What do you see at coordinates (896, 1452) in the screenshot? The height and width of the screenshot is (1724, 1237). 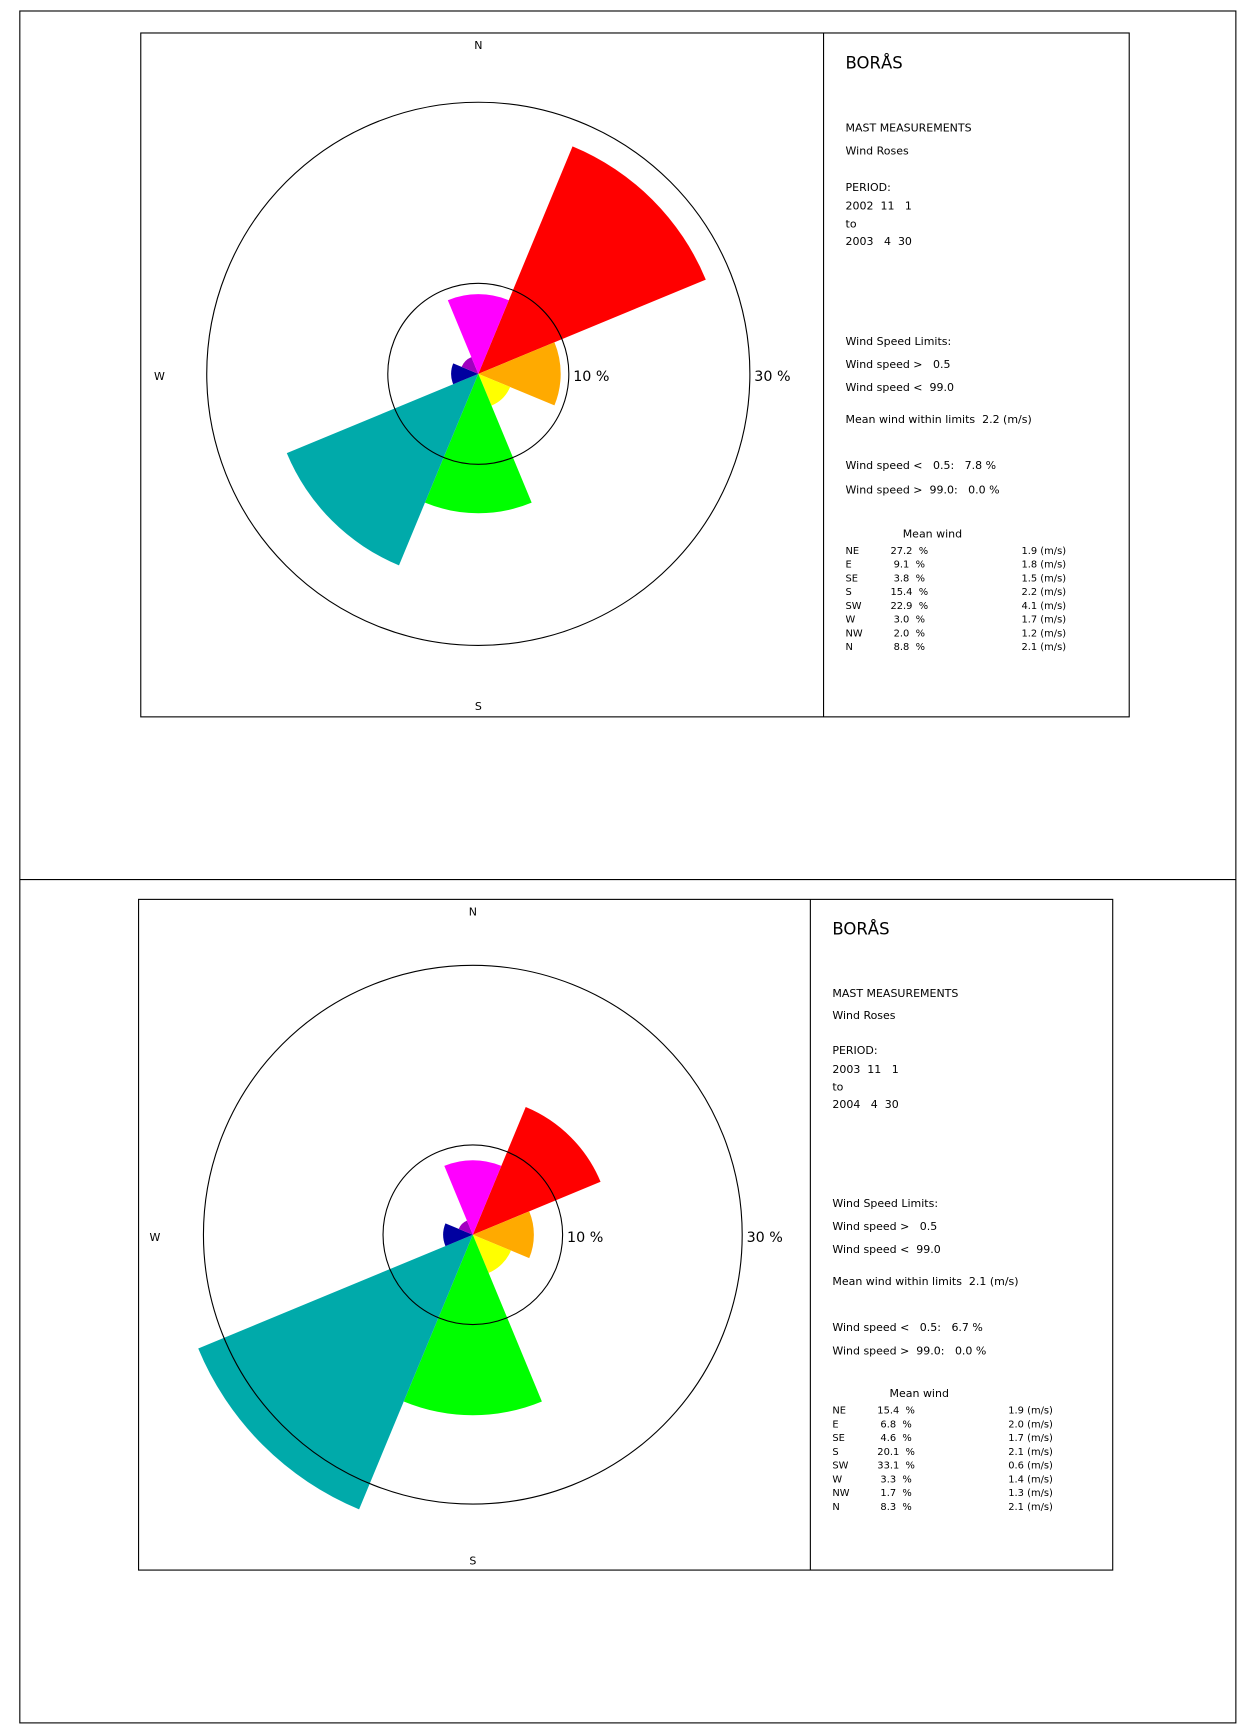 I see `frequency-label: 20.1 %` at bounding box center [896, 1452].